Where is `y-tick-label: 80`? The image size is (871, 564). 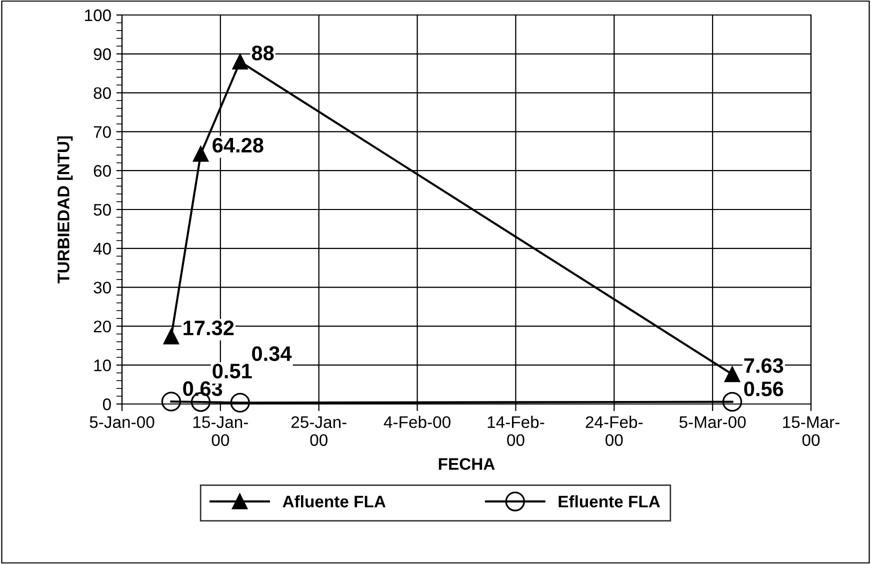 y-tick-label: 80 is located at coordinates (102, 93).